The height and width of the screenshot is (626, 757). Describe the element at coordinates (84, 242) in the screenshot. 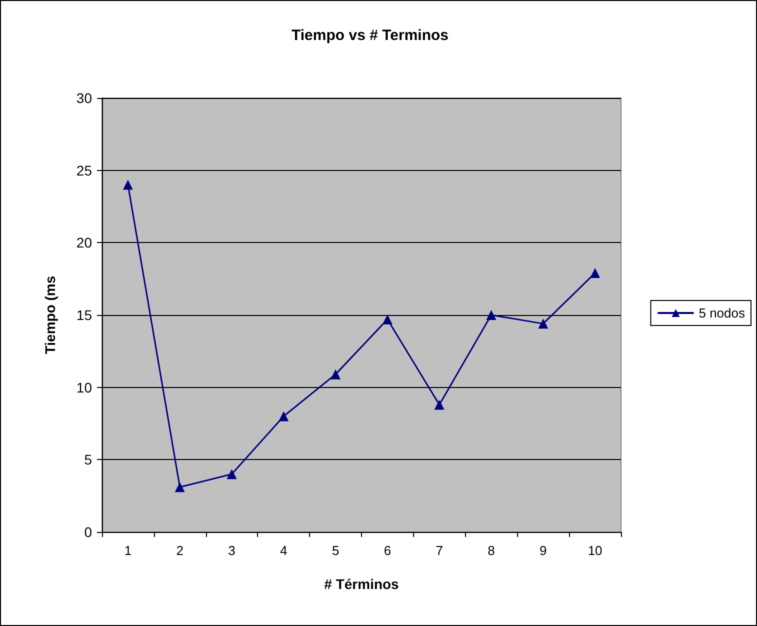

I see `y-tick-label: 20` at that location.